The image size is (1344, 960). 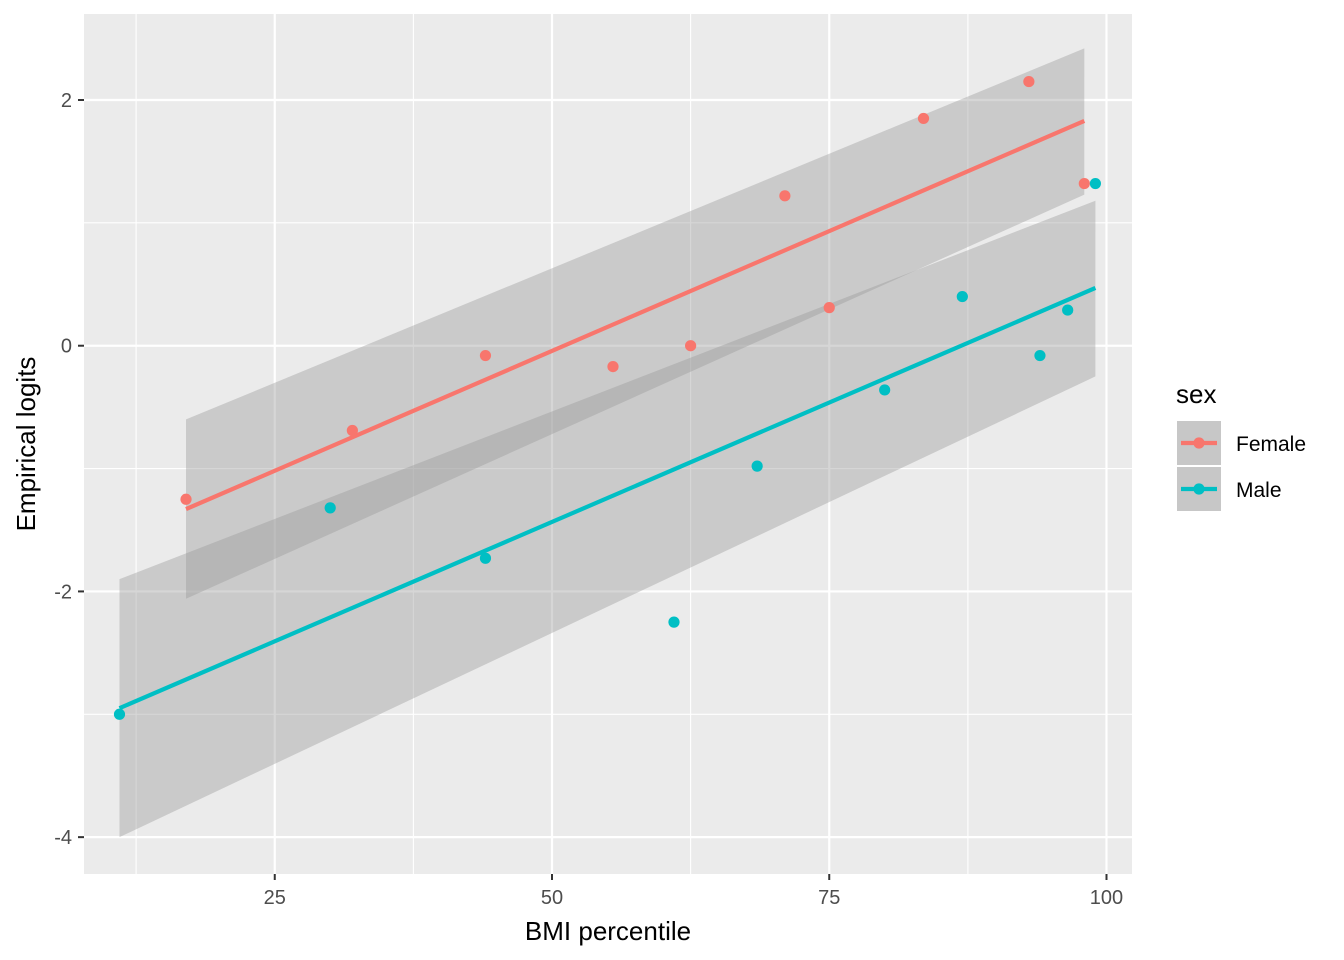 What do you see at coordinates (552, 898) in the screenshot?
I see `x-tick-label: 50` at bounding box center [552, 898].